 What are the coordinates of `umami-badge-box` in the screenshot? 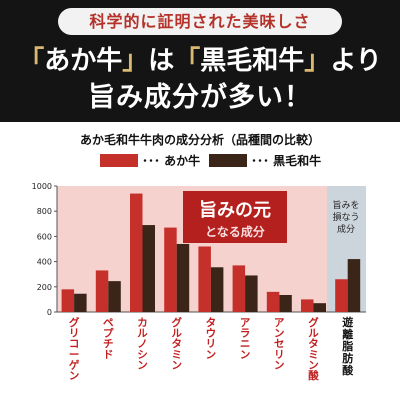 It's located at (235, 217).